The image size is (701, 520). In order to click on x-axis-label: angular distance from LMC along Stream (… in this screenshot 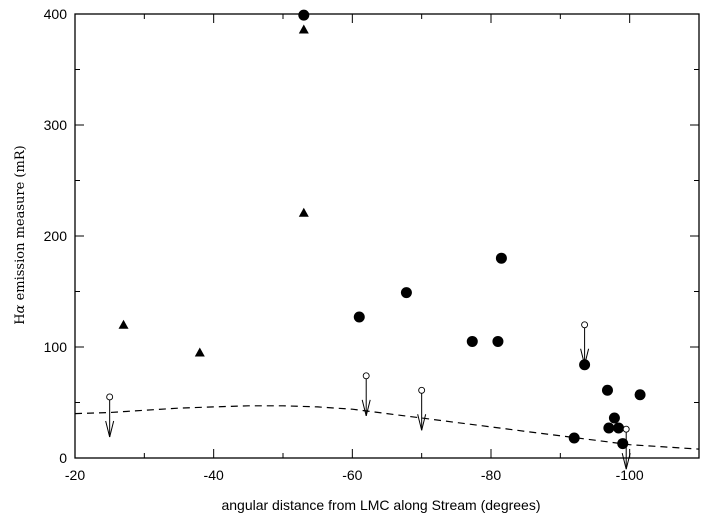, I will do `click(380, 505)`.